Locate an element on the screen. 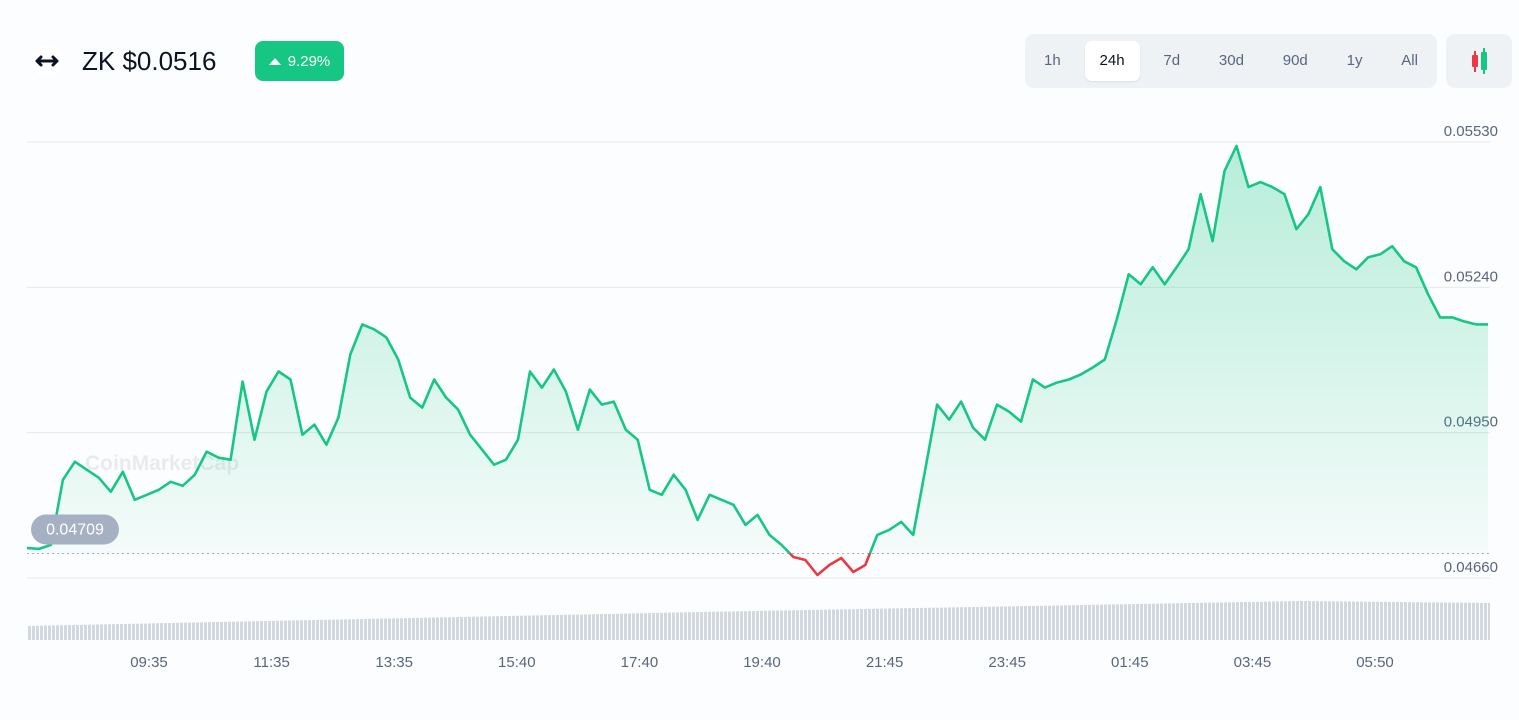  x-tick-label: 23:45 is located at coordinates (1007, 662).